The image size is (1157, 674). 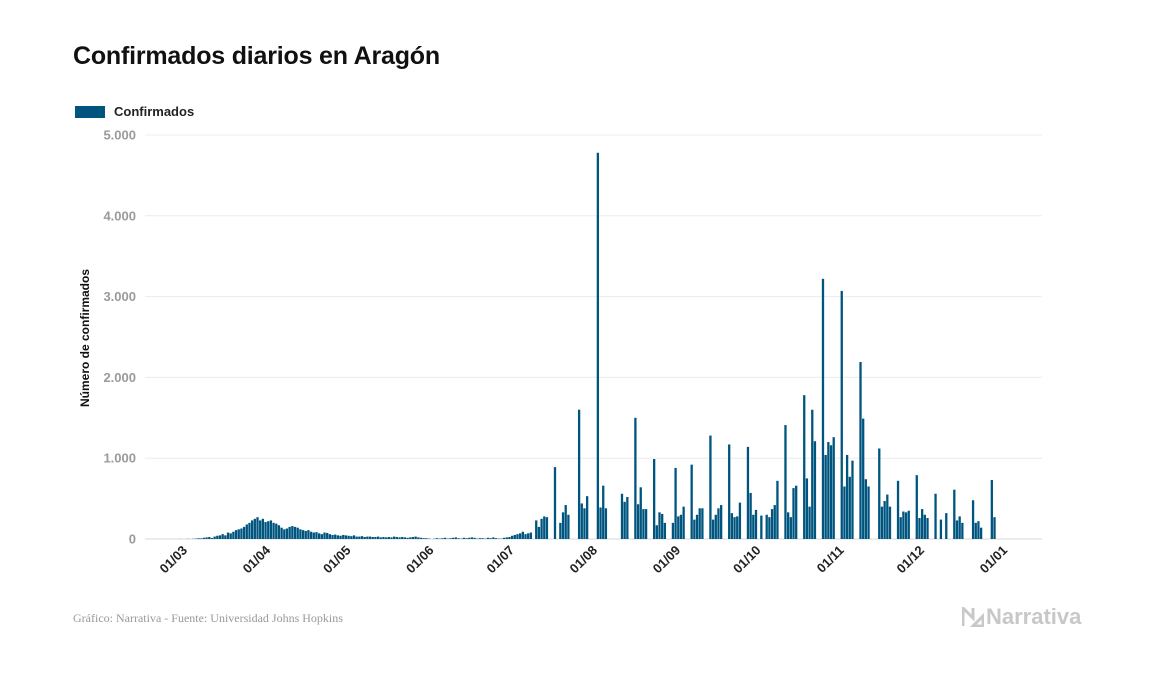 What do you see at coordinates (256, 56) in the screenshot?
I see `chart-title: Confirmados diarios en Aragón` at bounding box center [256, 56].